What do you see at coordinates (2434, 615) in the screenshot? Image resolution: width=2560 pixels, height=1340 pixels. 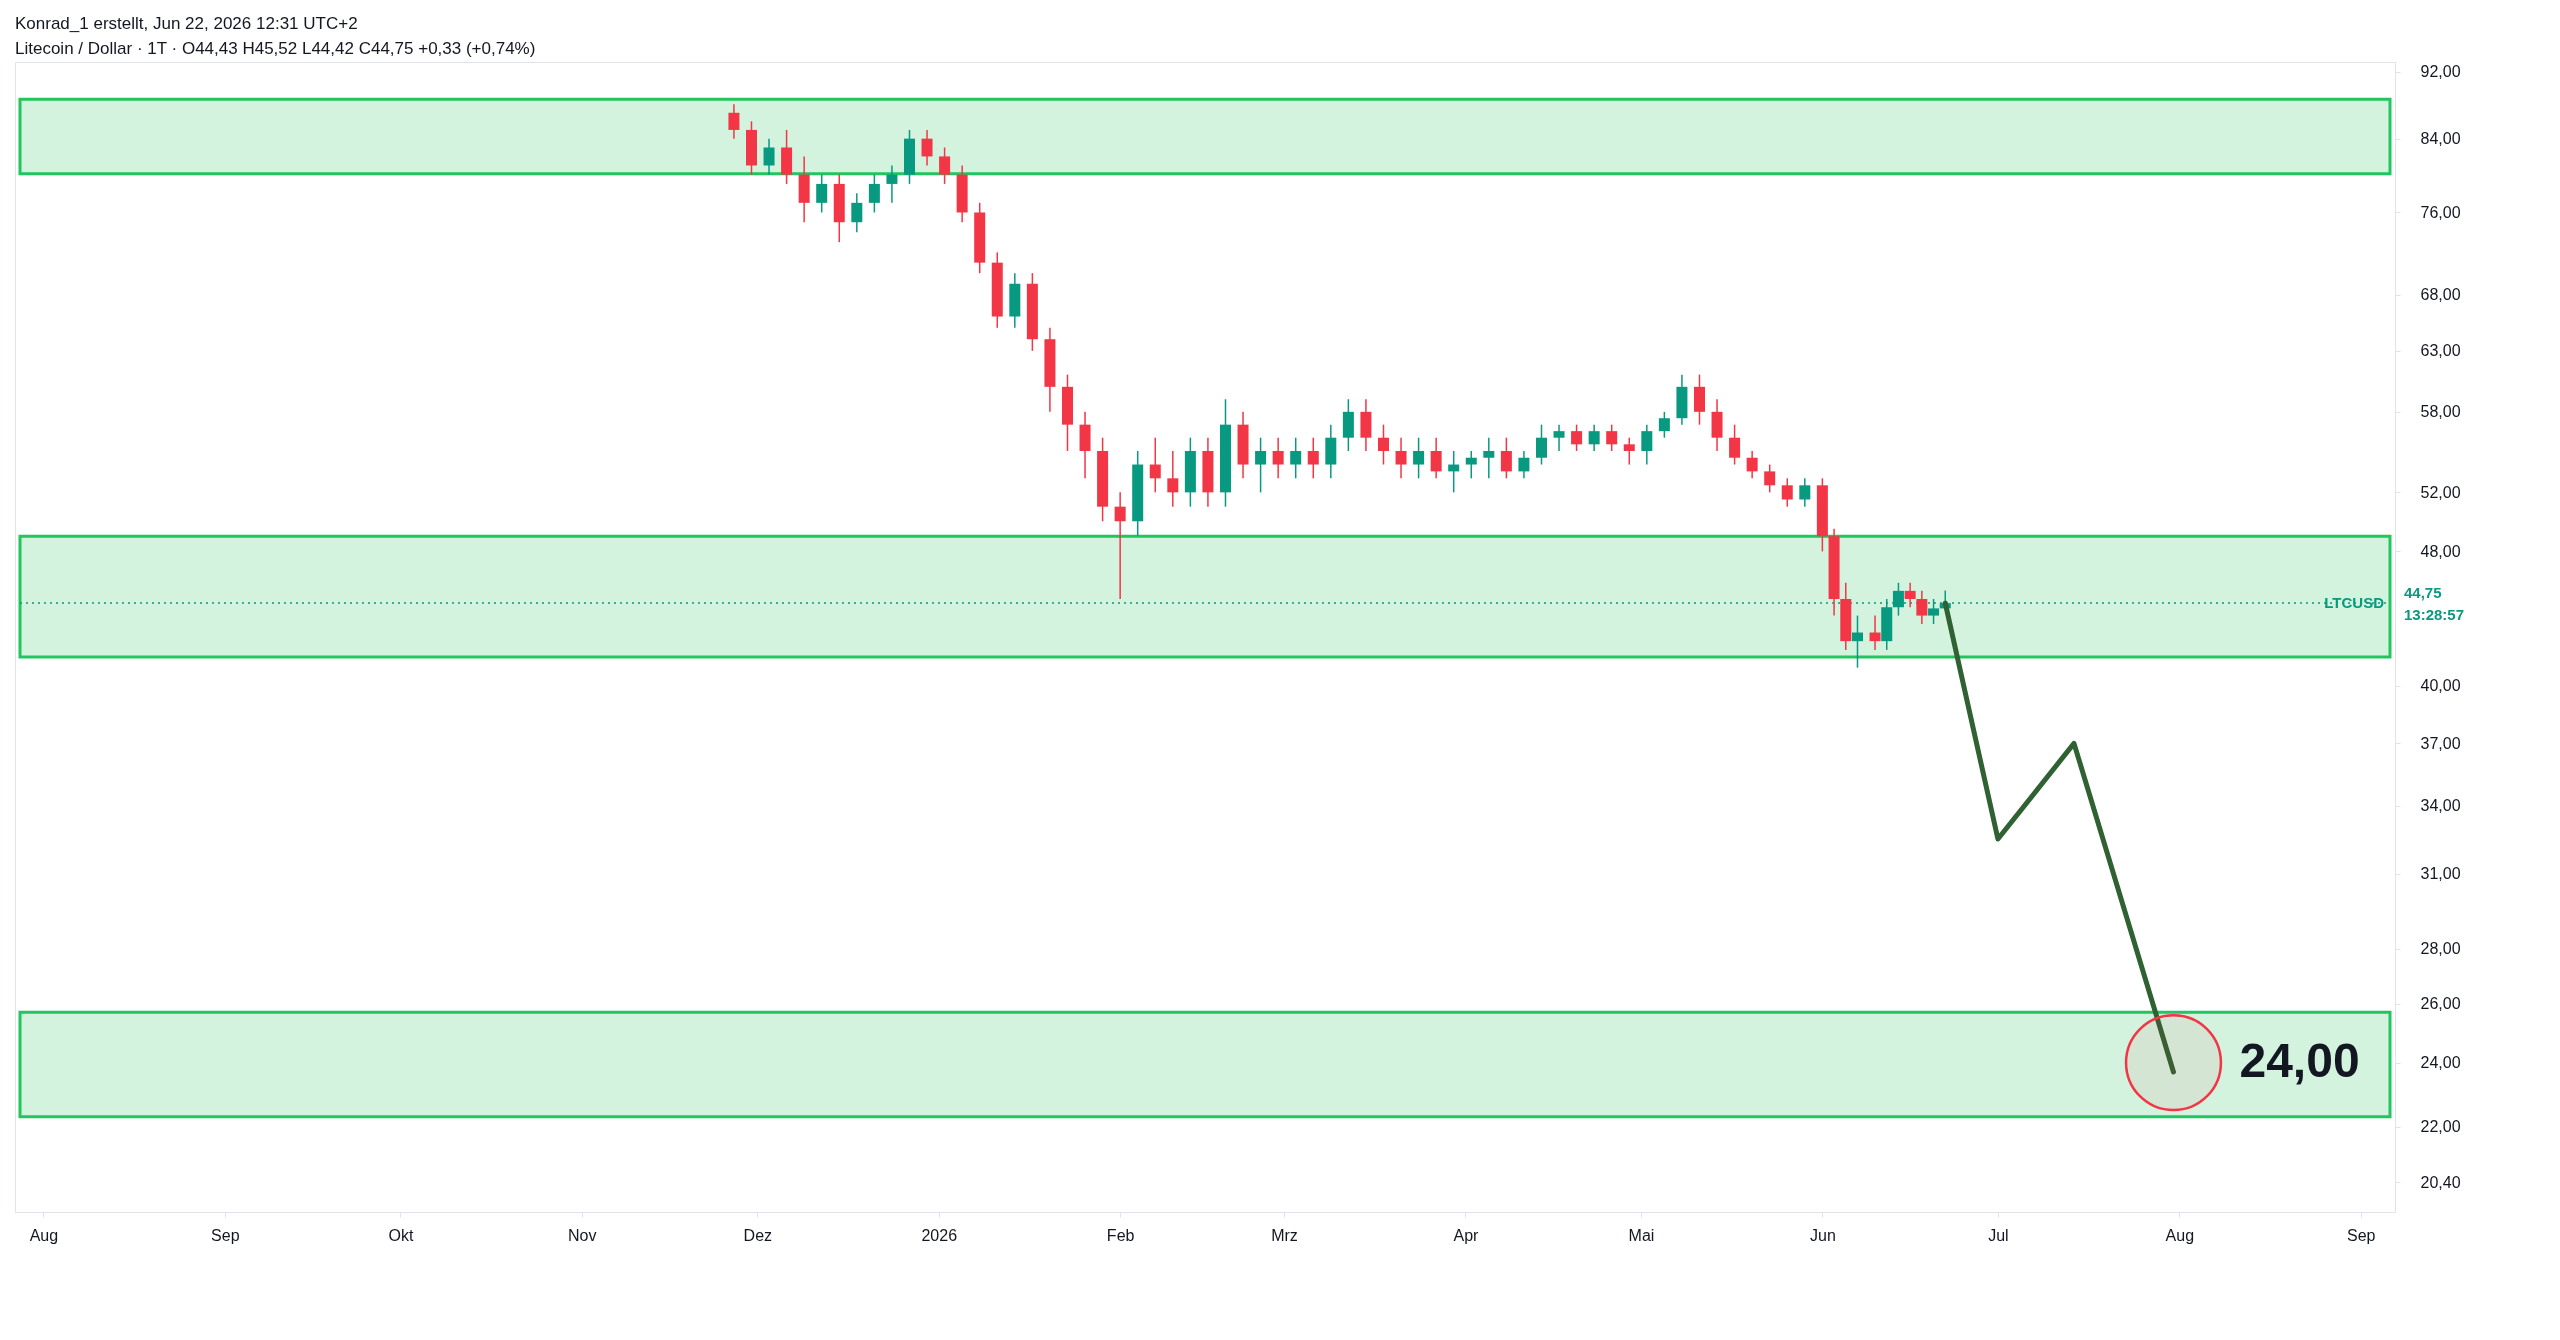 I see `text: 13:28:57` at bounding box center [2434, 615].